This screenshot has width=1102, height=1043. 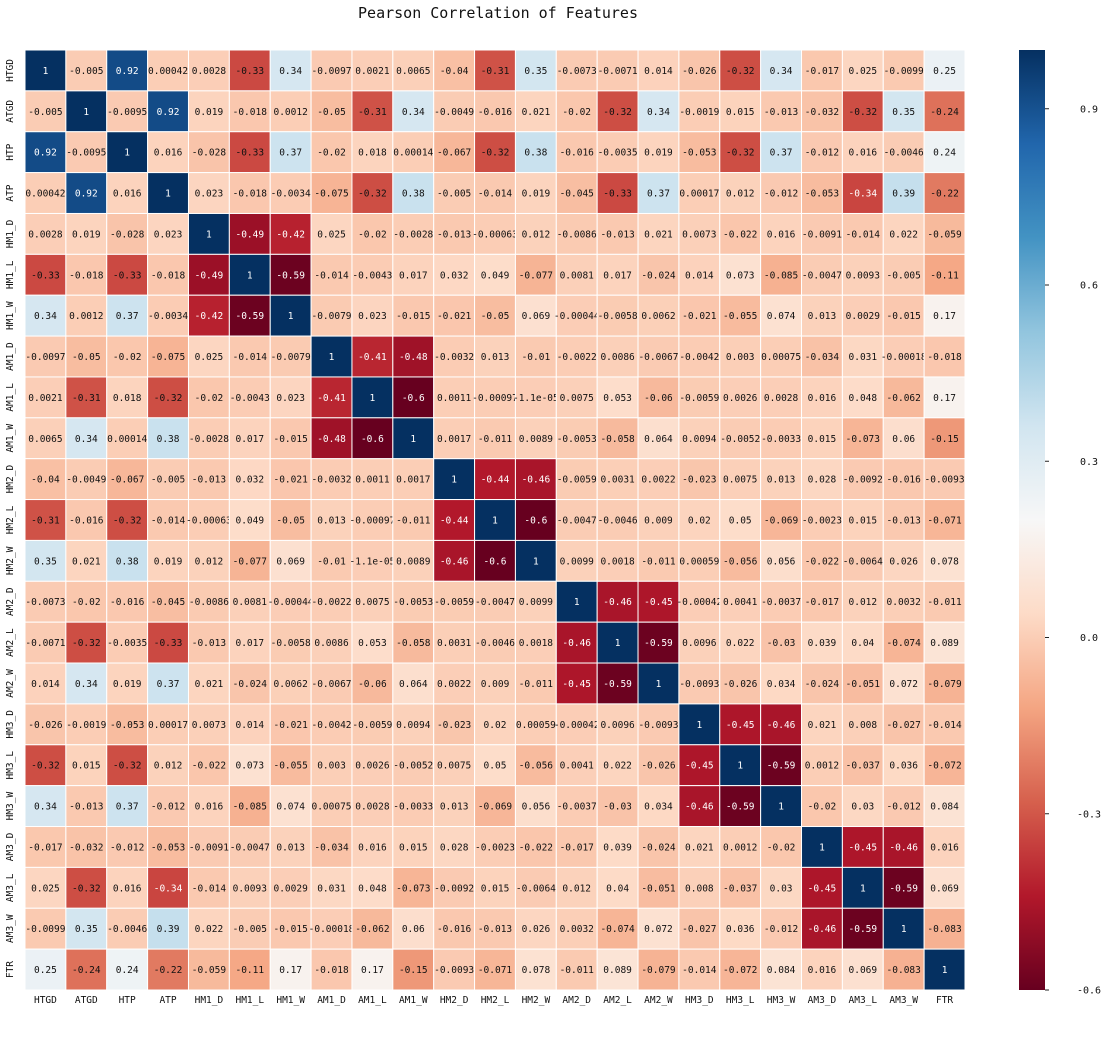 What do you see at coordinates (535, 111) in the screenshot?
I see `heatmap-cell-atgd-hm2-w` at bounding box center [535, 111].